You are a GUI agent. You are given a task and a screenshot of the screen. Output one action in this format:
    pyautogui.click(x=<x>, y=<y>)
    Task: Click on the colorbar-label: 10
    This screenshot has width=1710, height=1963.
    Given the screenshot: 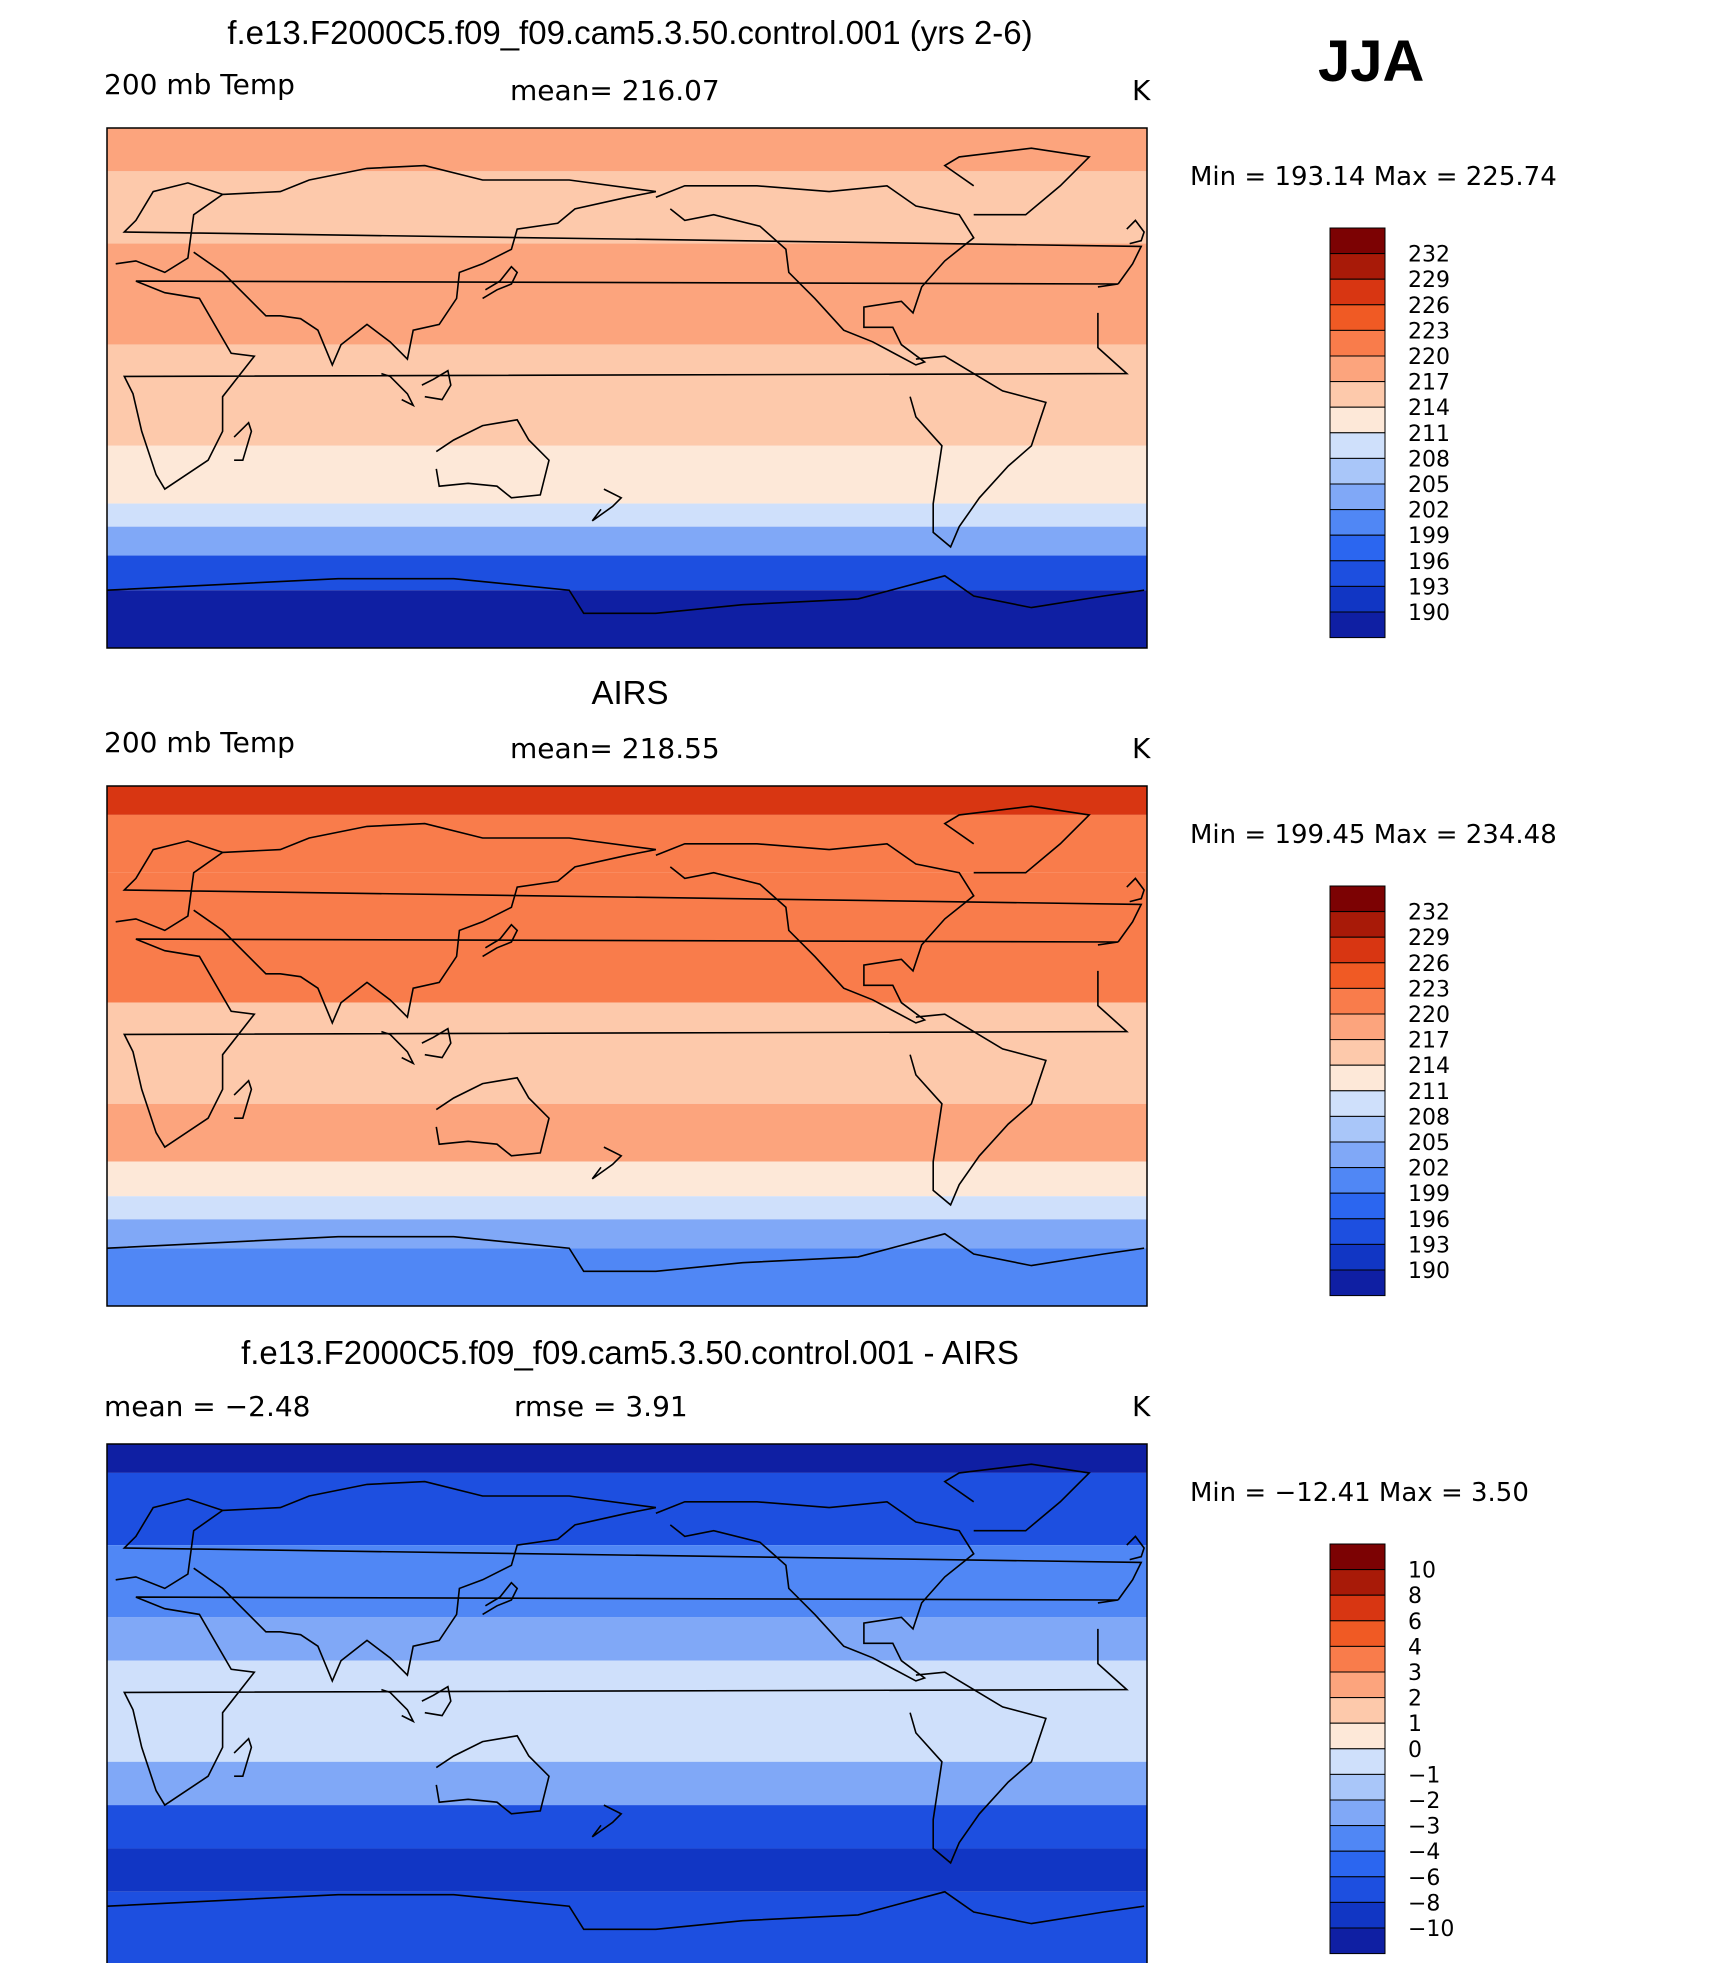 What is the action you would take?
    pyautogui.click(x=1422, y=1571)
    